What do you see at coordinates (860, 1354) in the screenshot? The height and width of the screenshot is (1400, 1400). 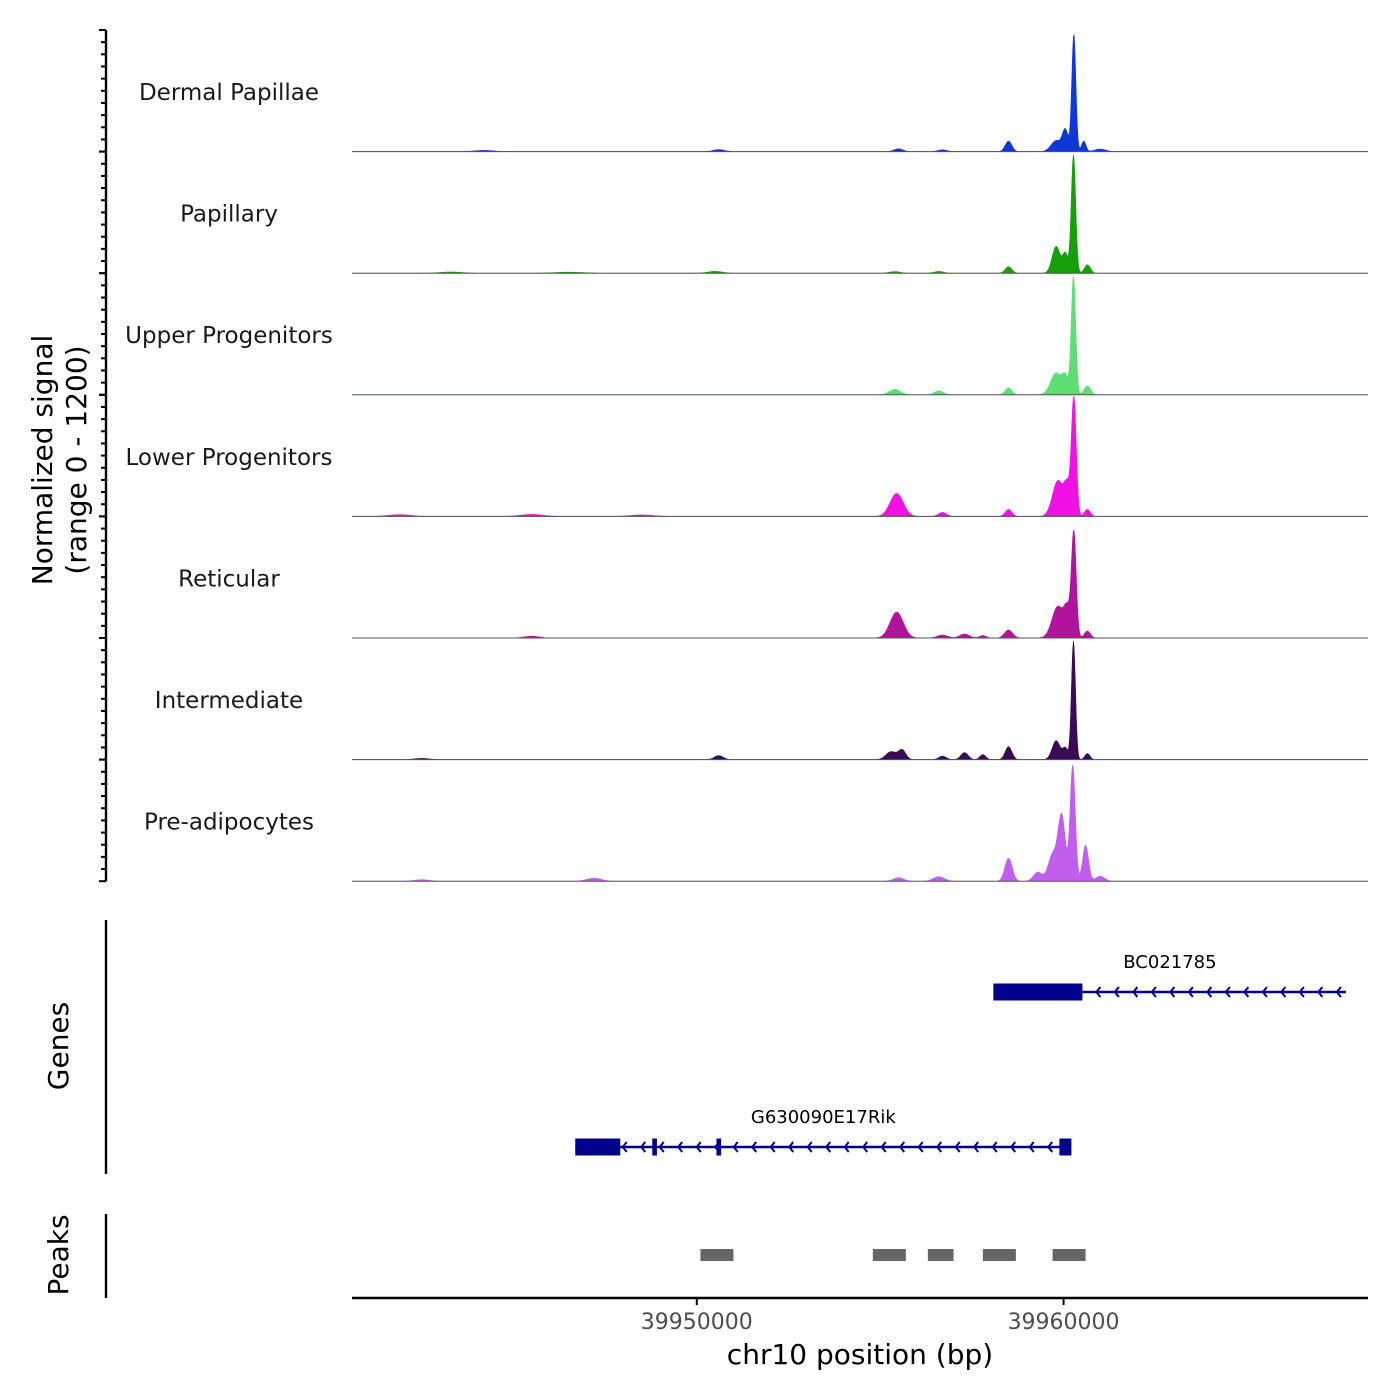 I see `x-axis-label: chr10 position (bp)` at bounding box center [860, 1354].